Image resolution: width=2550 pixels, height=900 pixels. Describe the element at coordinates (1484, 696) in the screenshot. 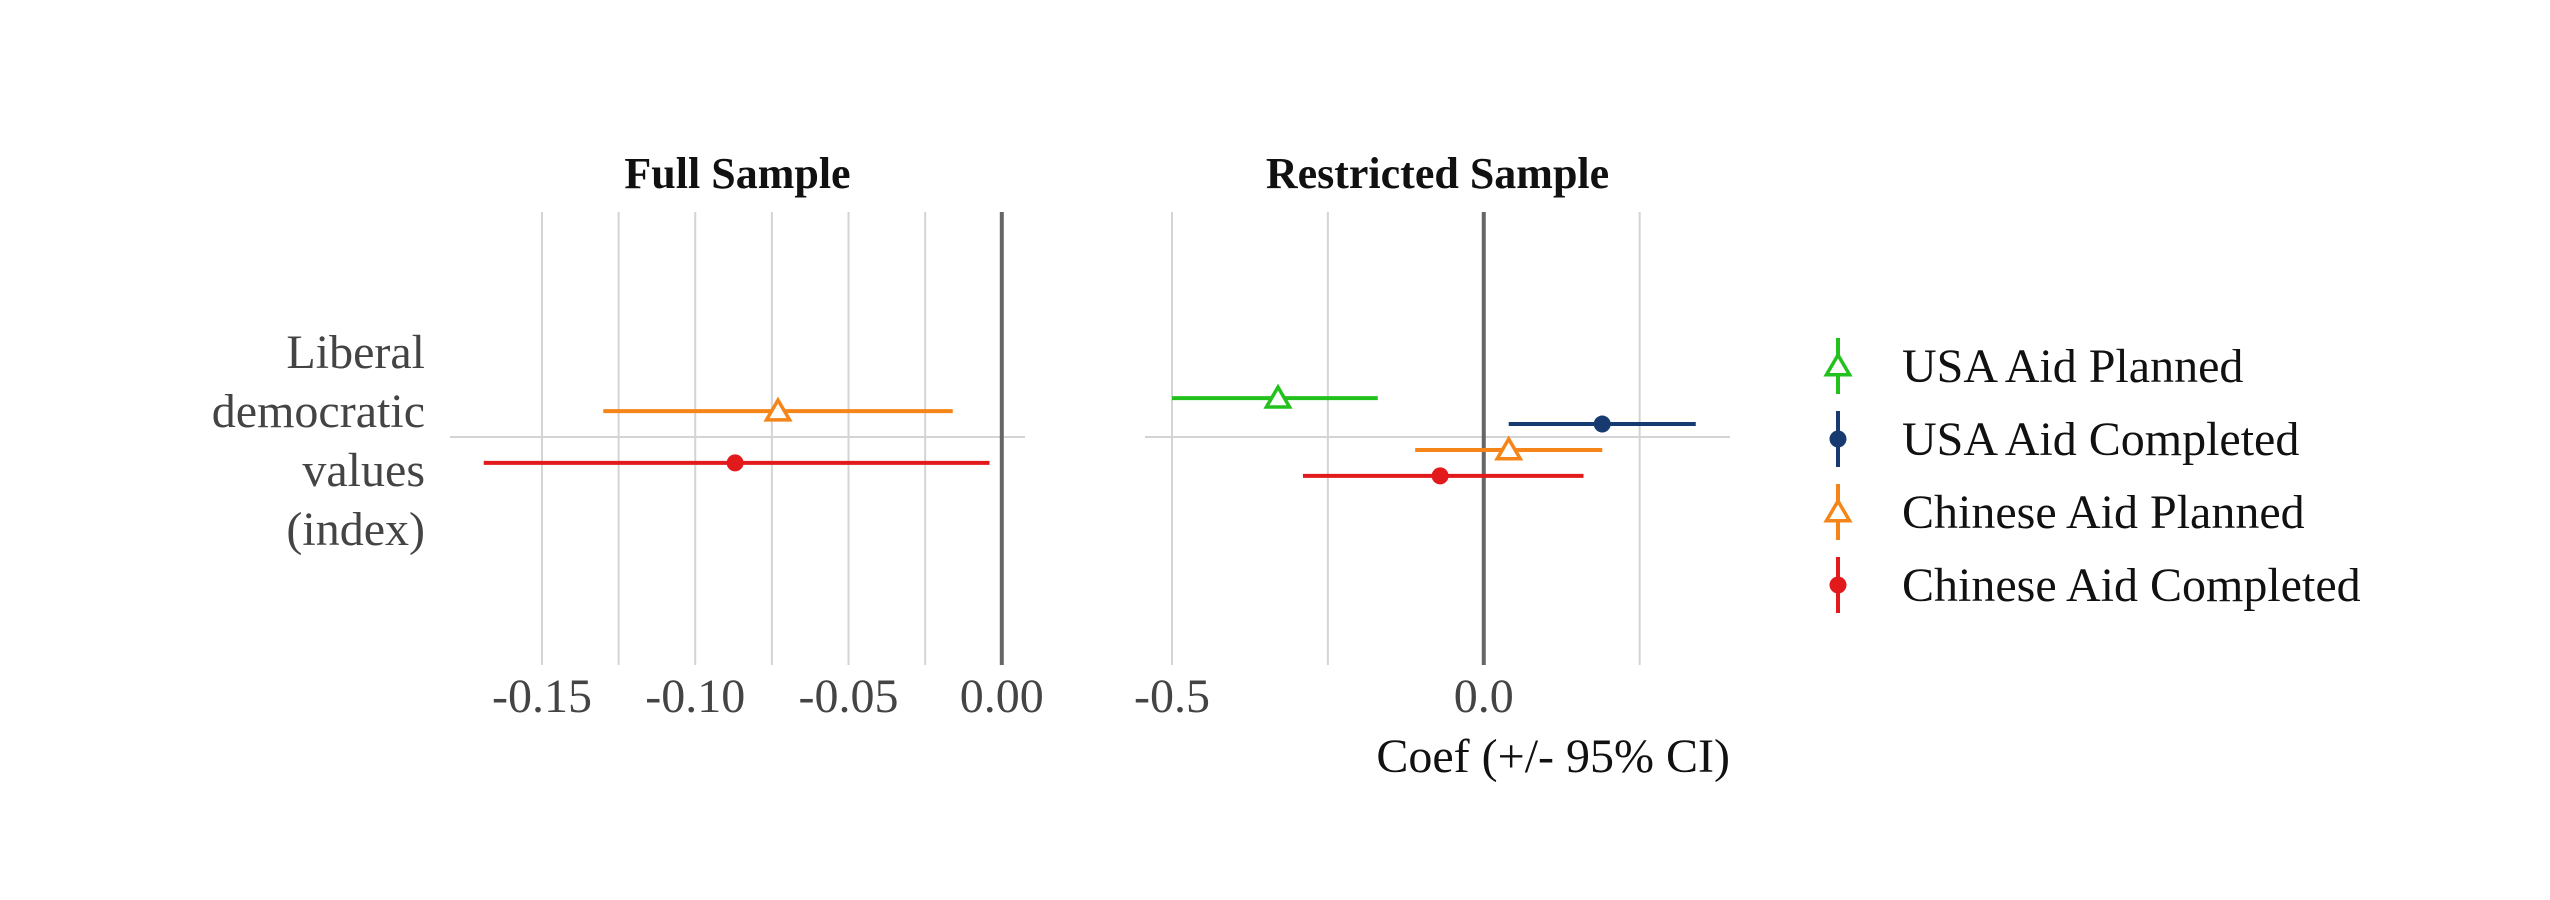

I see `x-tick-label: 0.0` at that location.